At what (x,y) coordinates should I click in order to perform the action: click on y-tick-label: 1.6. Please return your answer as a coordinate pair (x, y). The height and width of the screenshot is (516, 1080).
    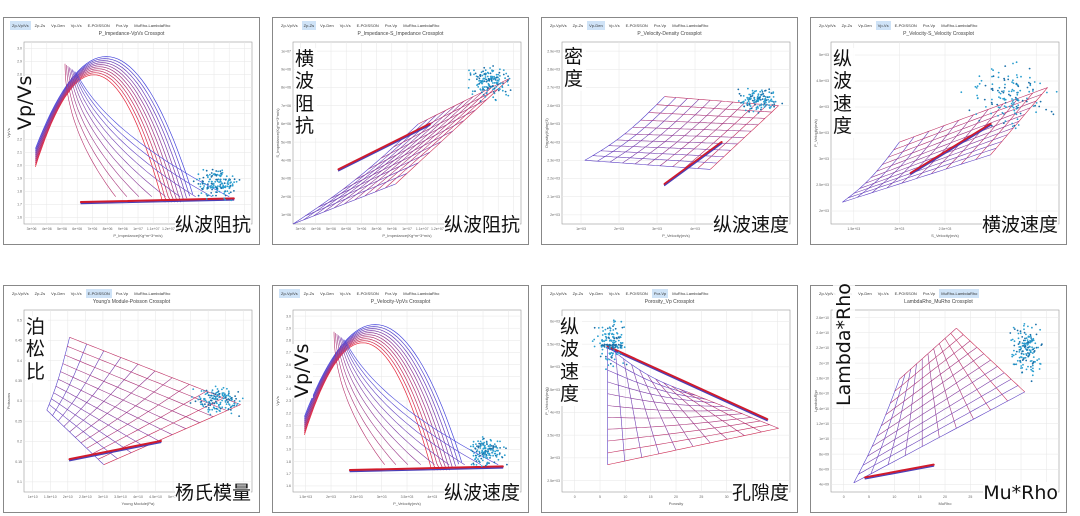
    Looking at the image, I should click on (19, 218).